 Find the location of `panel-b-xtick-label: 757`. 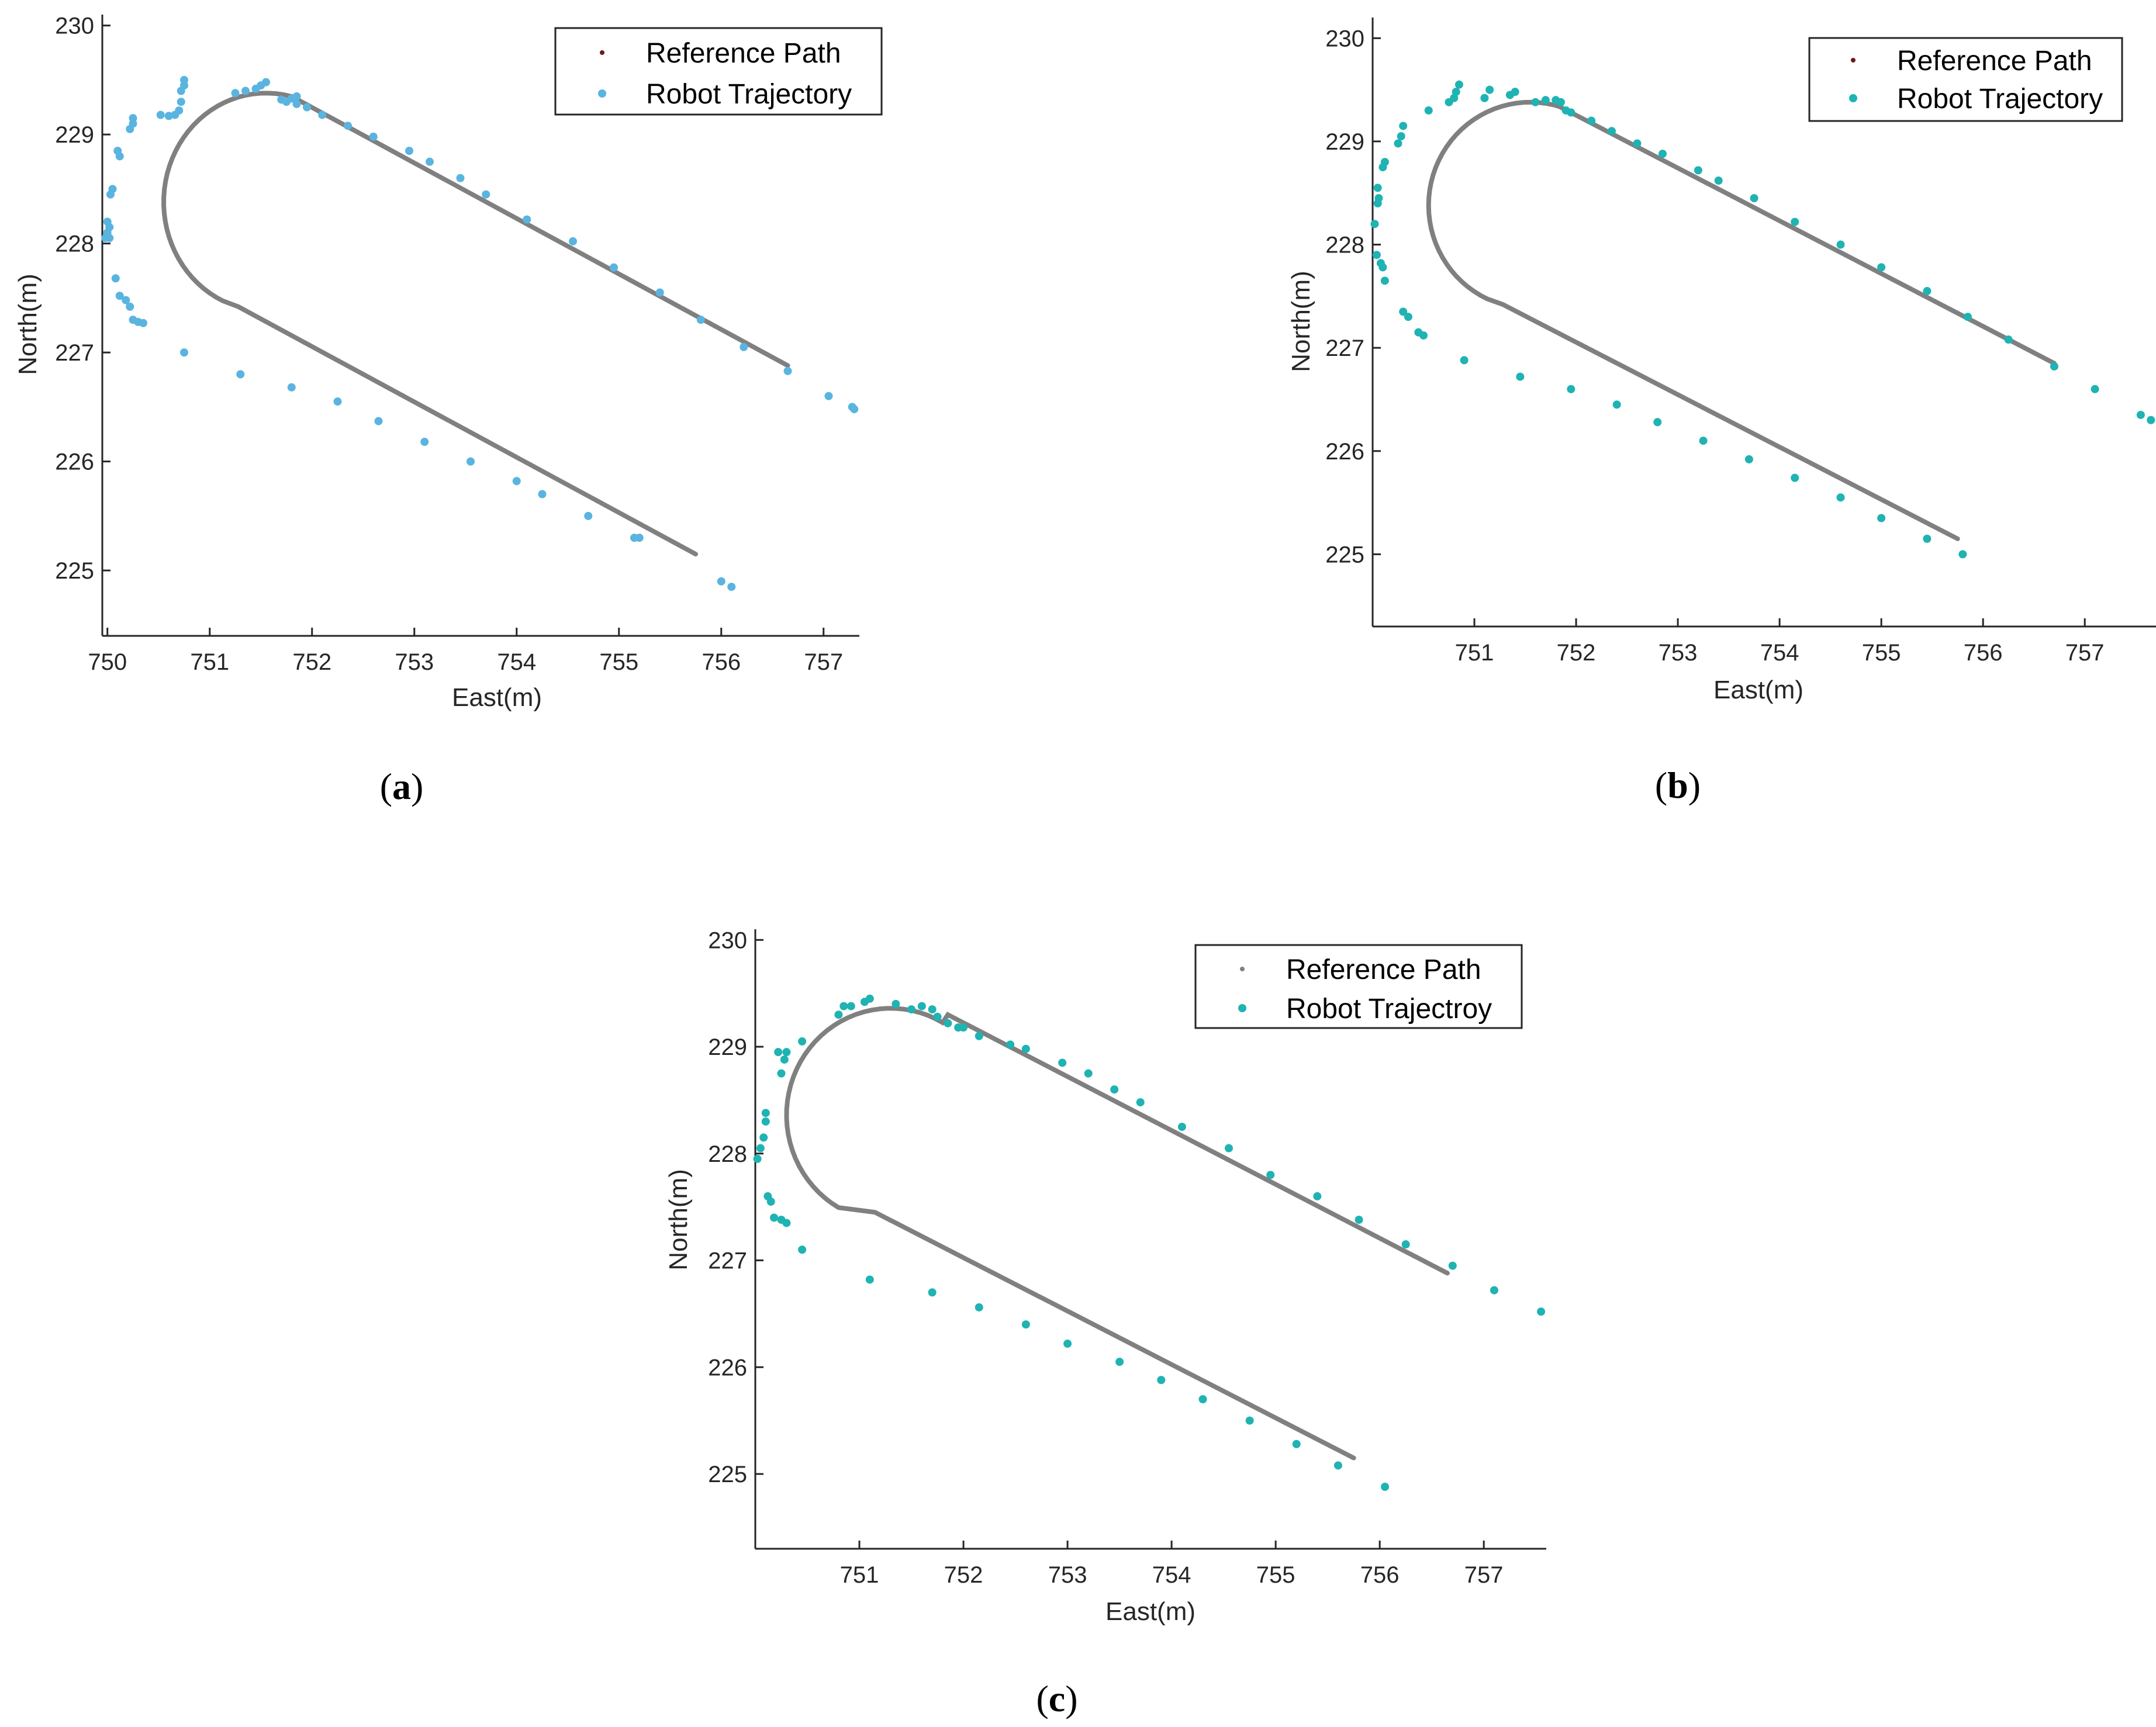

panel-b-xtick-label: 757 is located at coordinates (2085, 653).